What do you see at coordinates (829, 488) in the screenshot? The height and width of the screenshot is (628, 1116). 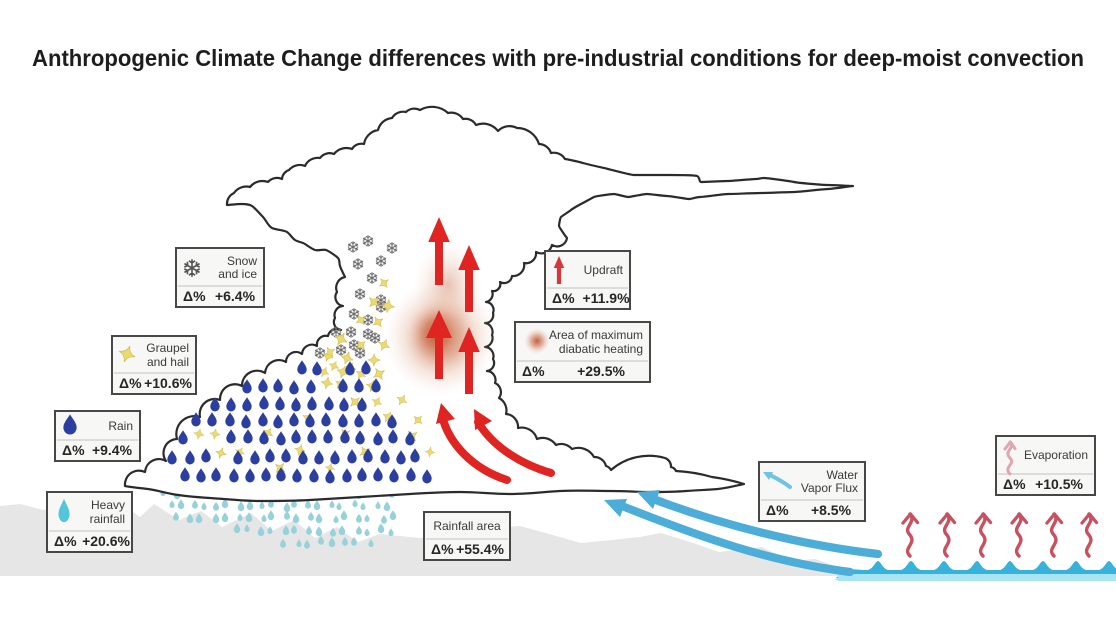 I see `svg-text: Vapor Flux` at bounding box center [829, 488].